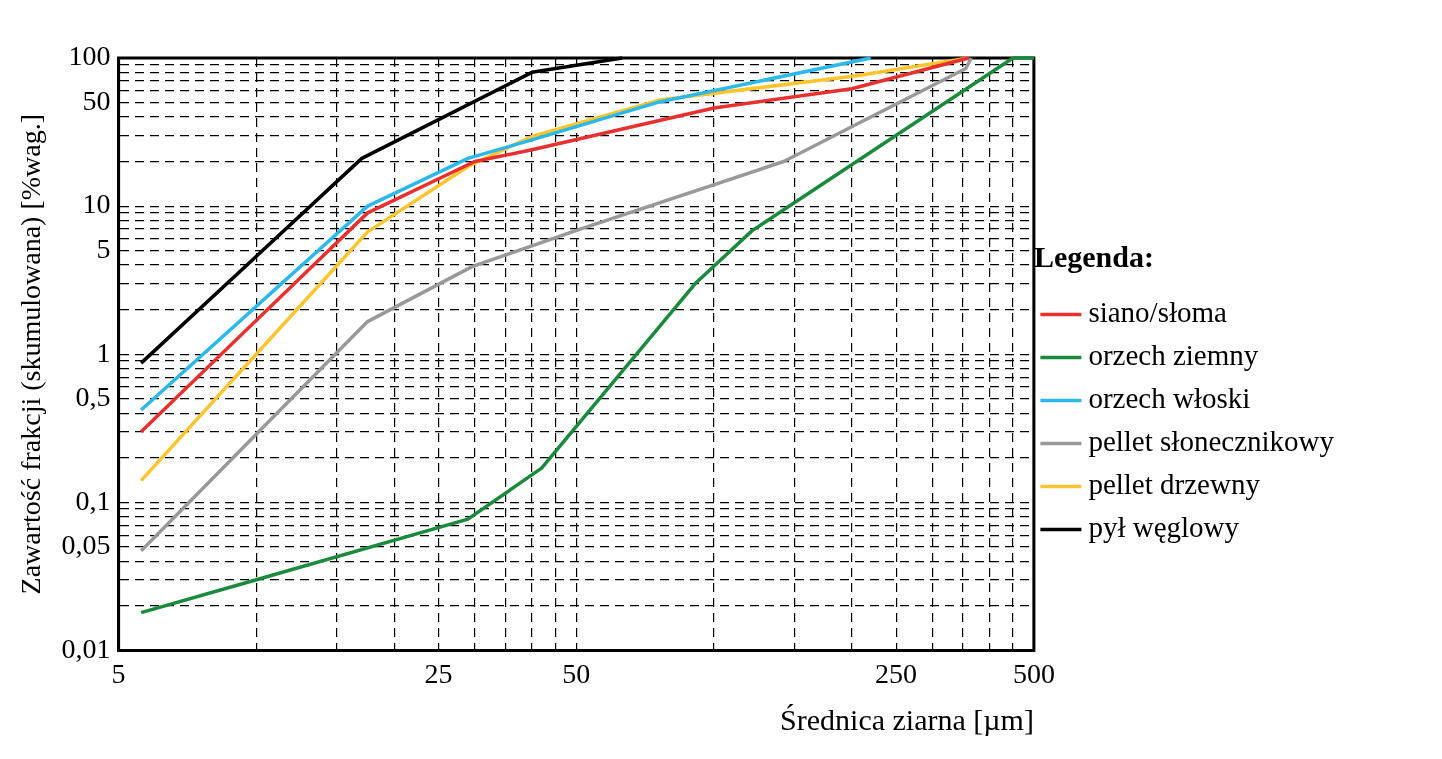 The width and height of the screenshot is (1442, 759). What do you see at coordinates (103, 352) in the screenshot?
I see `y-tick-label: 1` at bounding box center [103, 352].